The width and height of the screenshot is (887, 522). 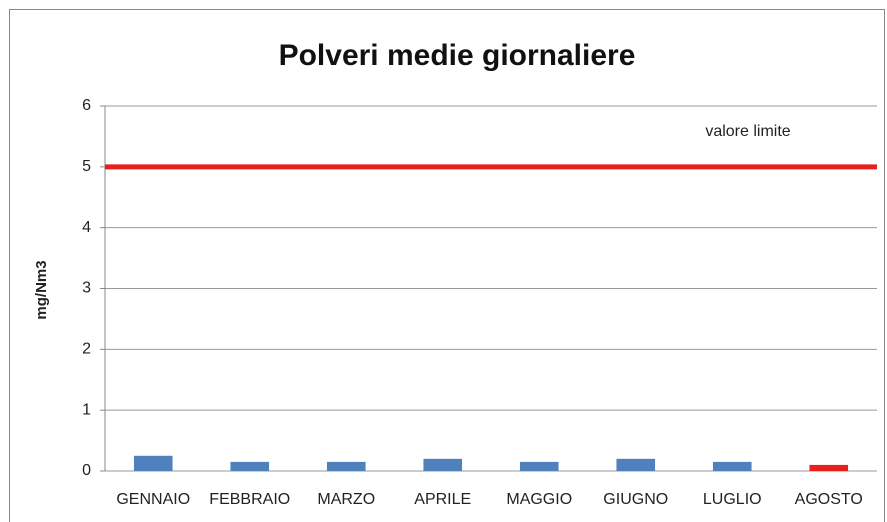 I want to click on y-tick-label: 6, so click(x=86, y=105).